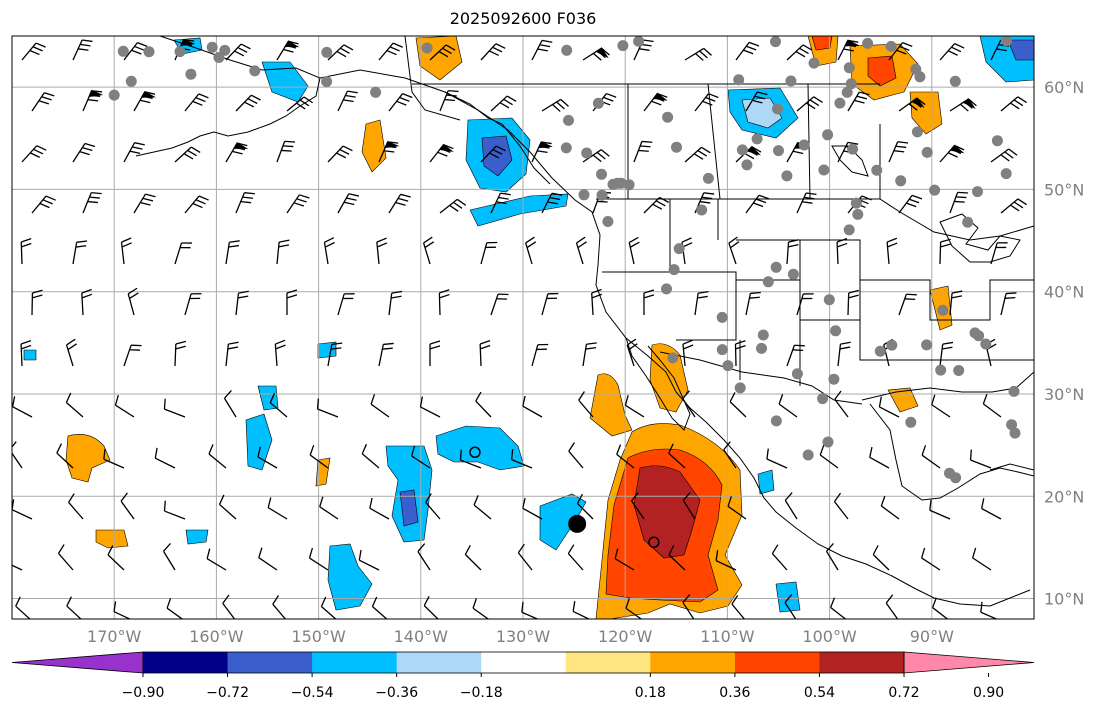 The image size is (1105, 712). What do you see at coordinates (30, 355) in the screenshot?
I see `cool-region-small-west` at bounding box center [30, 355].